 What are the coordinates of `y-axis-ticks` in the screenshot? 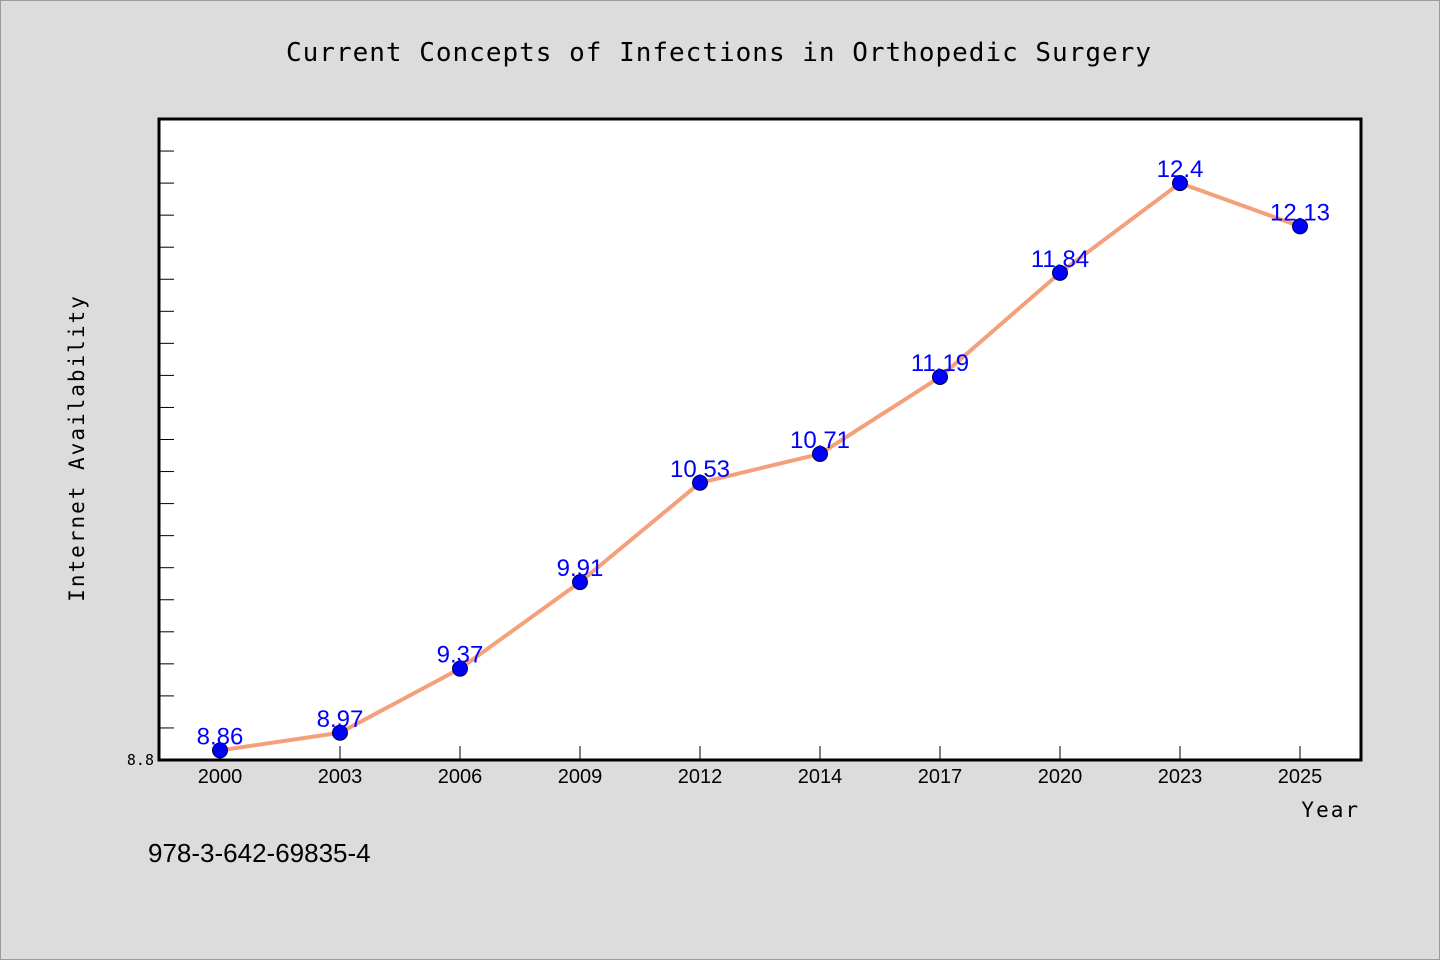 It's located at (166, 439).